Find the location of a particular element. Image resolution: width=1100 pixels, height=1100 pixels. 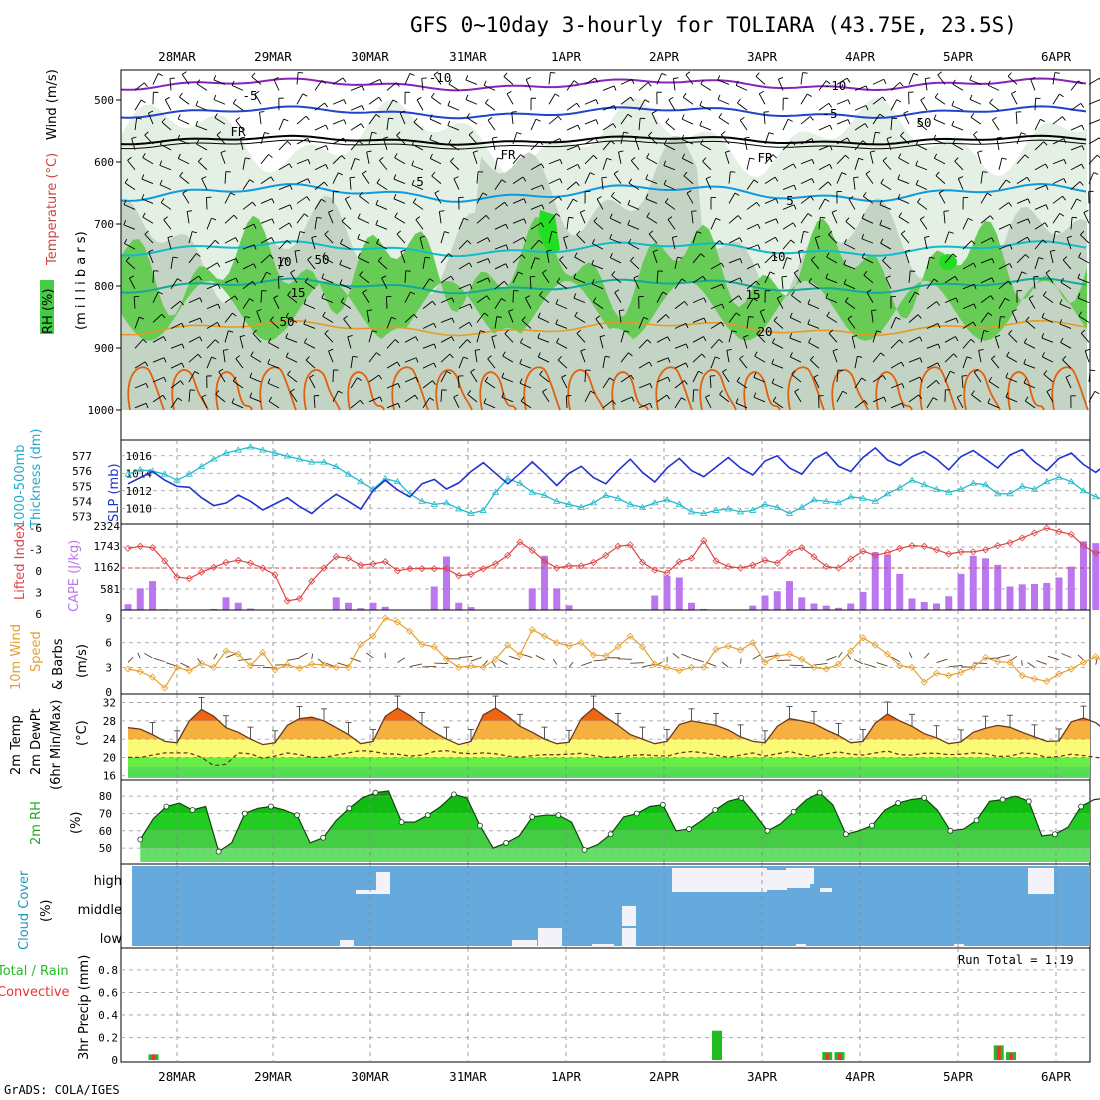

contour-label: 15 is located at coordinates (752, 294).